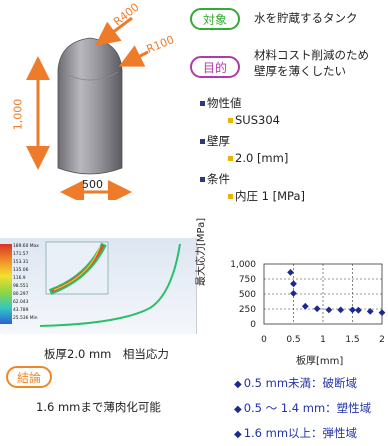 Image resolution: width=388 pixels, height=446 pixels. Describe the element at coordinates (21, 270) in the screenshot. I see `contour-legend-value: 135.06` at that location.